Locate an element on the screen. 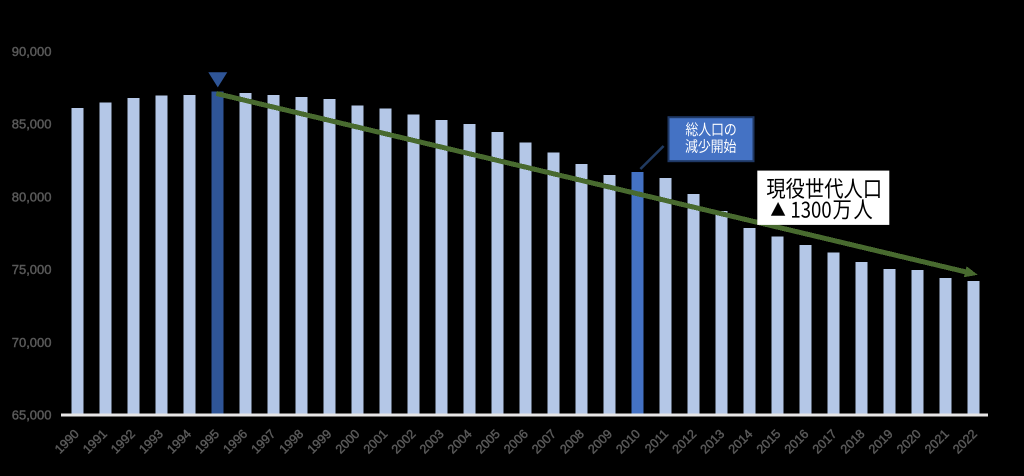  svg-text: 2005 is located at coordinates (488, 442).